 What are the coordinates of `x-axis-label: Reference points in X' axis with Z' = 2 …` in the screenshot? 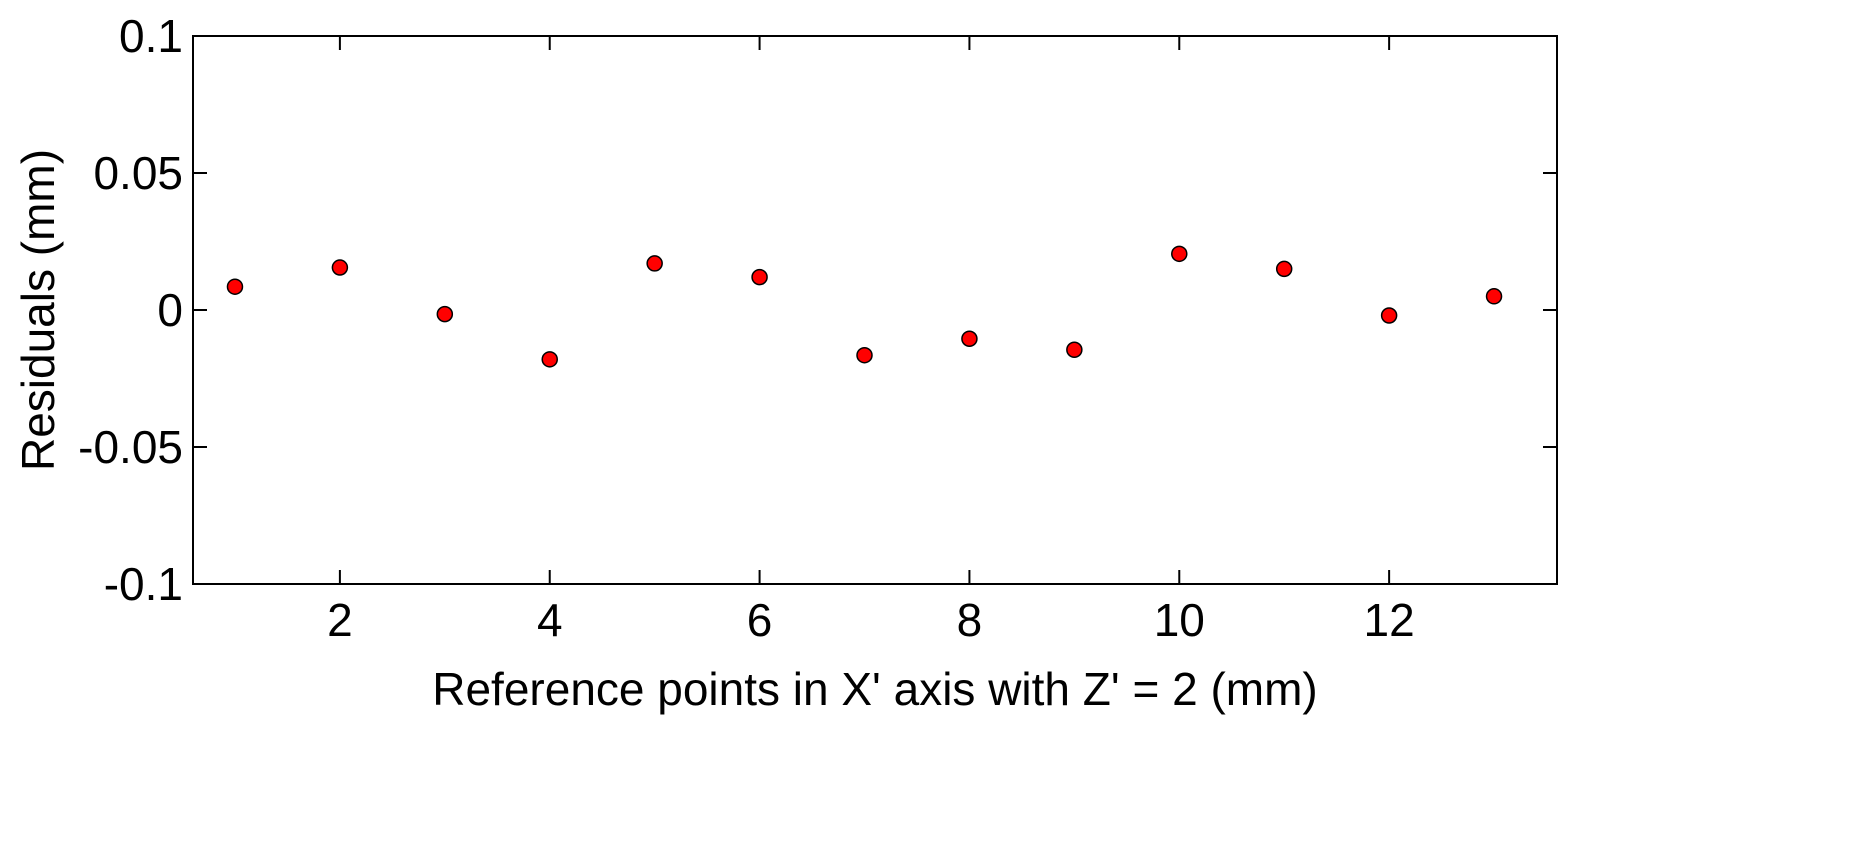 It's located at (874, 689).